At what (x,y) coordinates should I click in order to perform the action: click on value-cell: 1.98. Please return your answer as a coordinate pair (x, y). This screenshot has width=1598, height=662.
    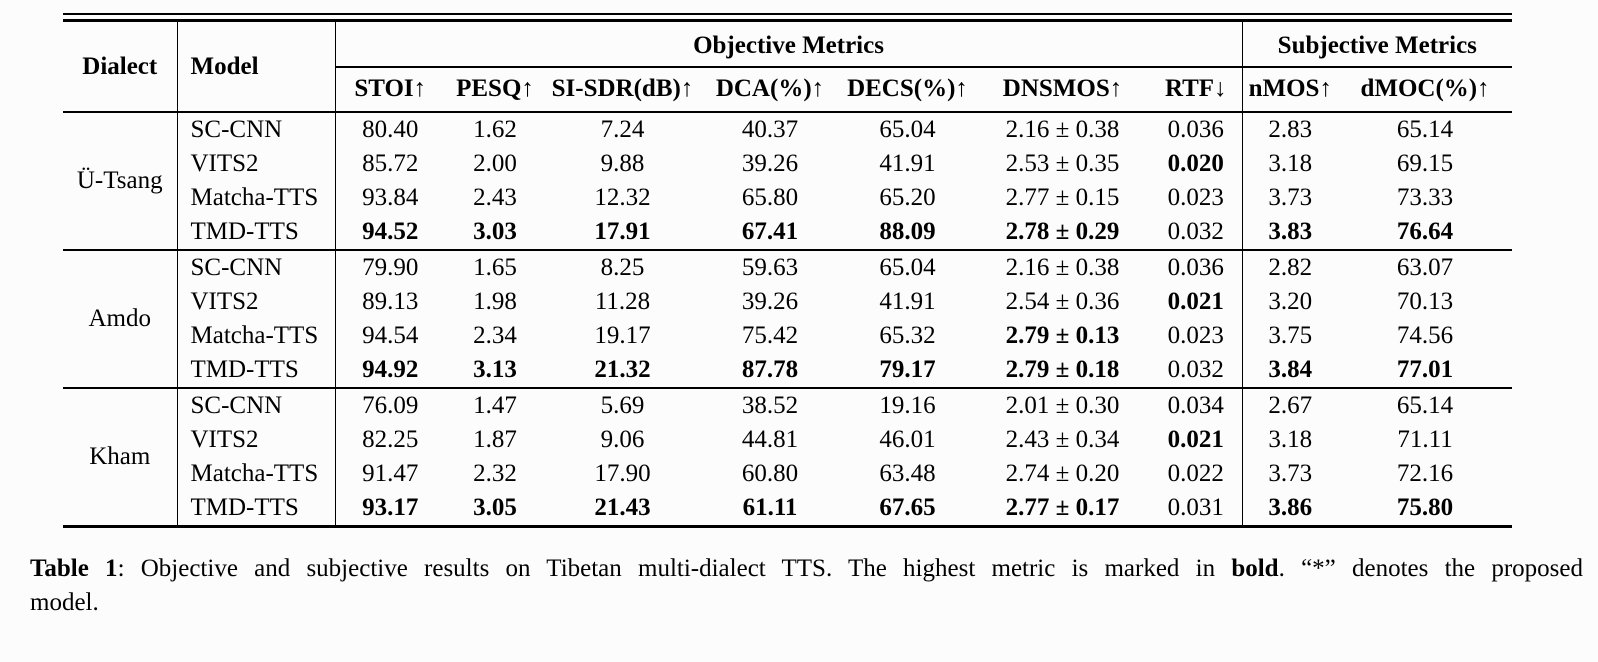
    Looking at the image, I should click on (495, 301).